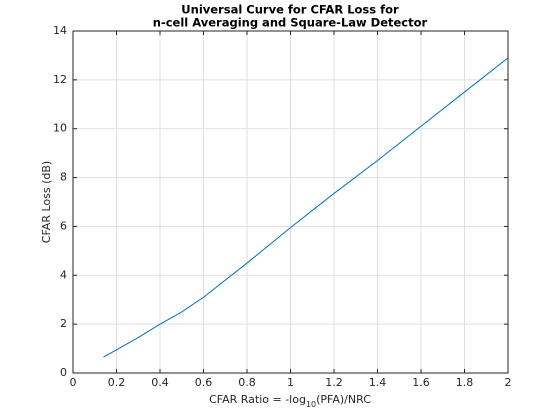 The width and height of the screenshot is (560, 420). Describe the element at coordinates (60, 79) in the screenshot. I see `y-tick-label: 12` at that location.